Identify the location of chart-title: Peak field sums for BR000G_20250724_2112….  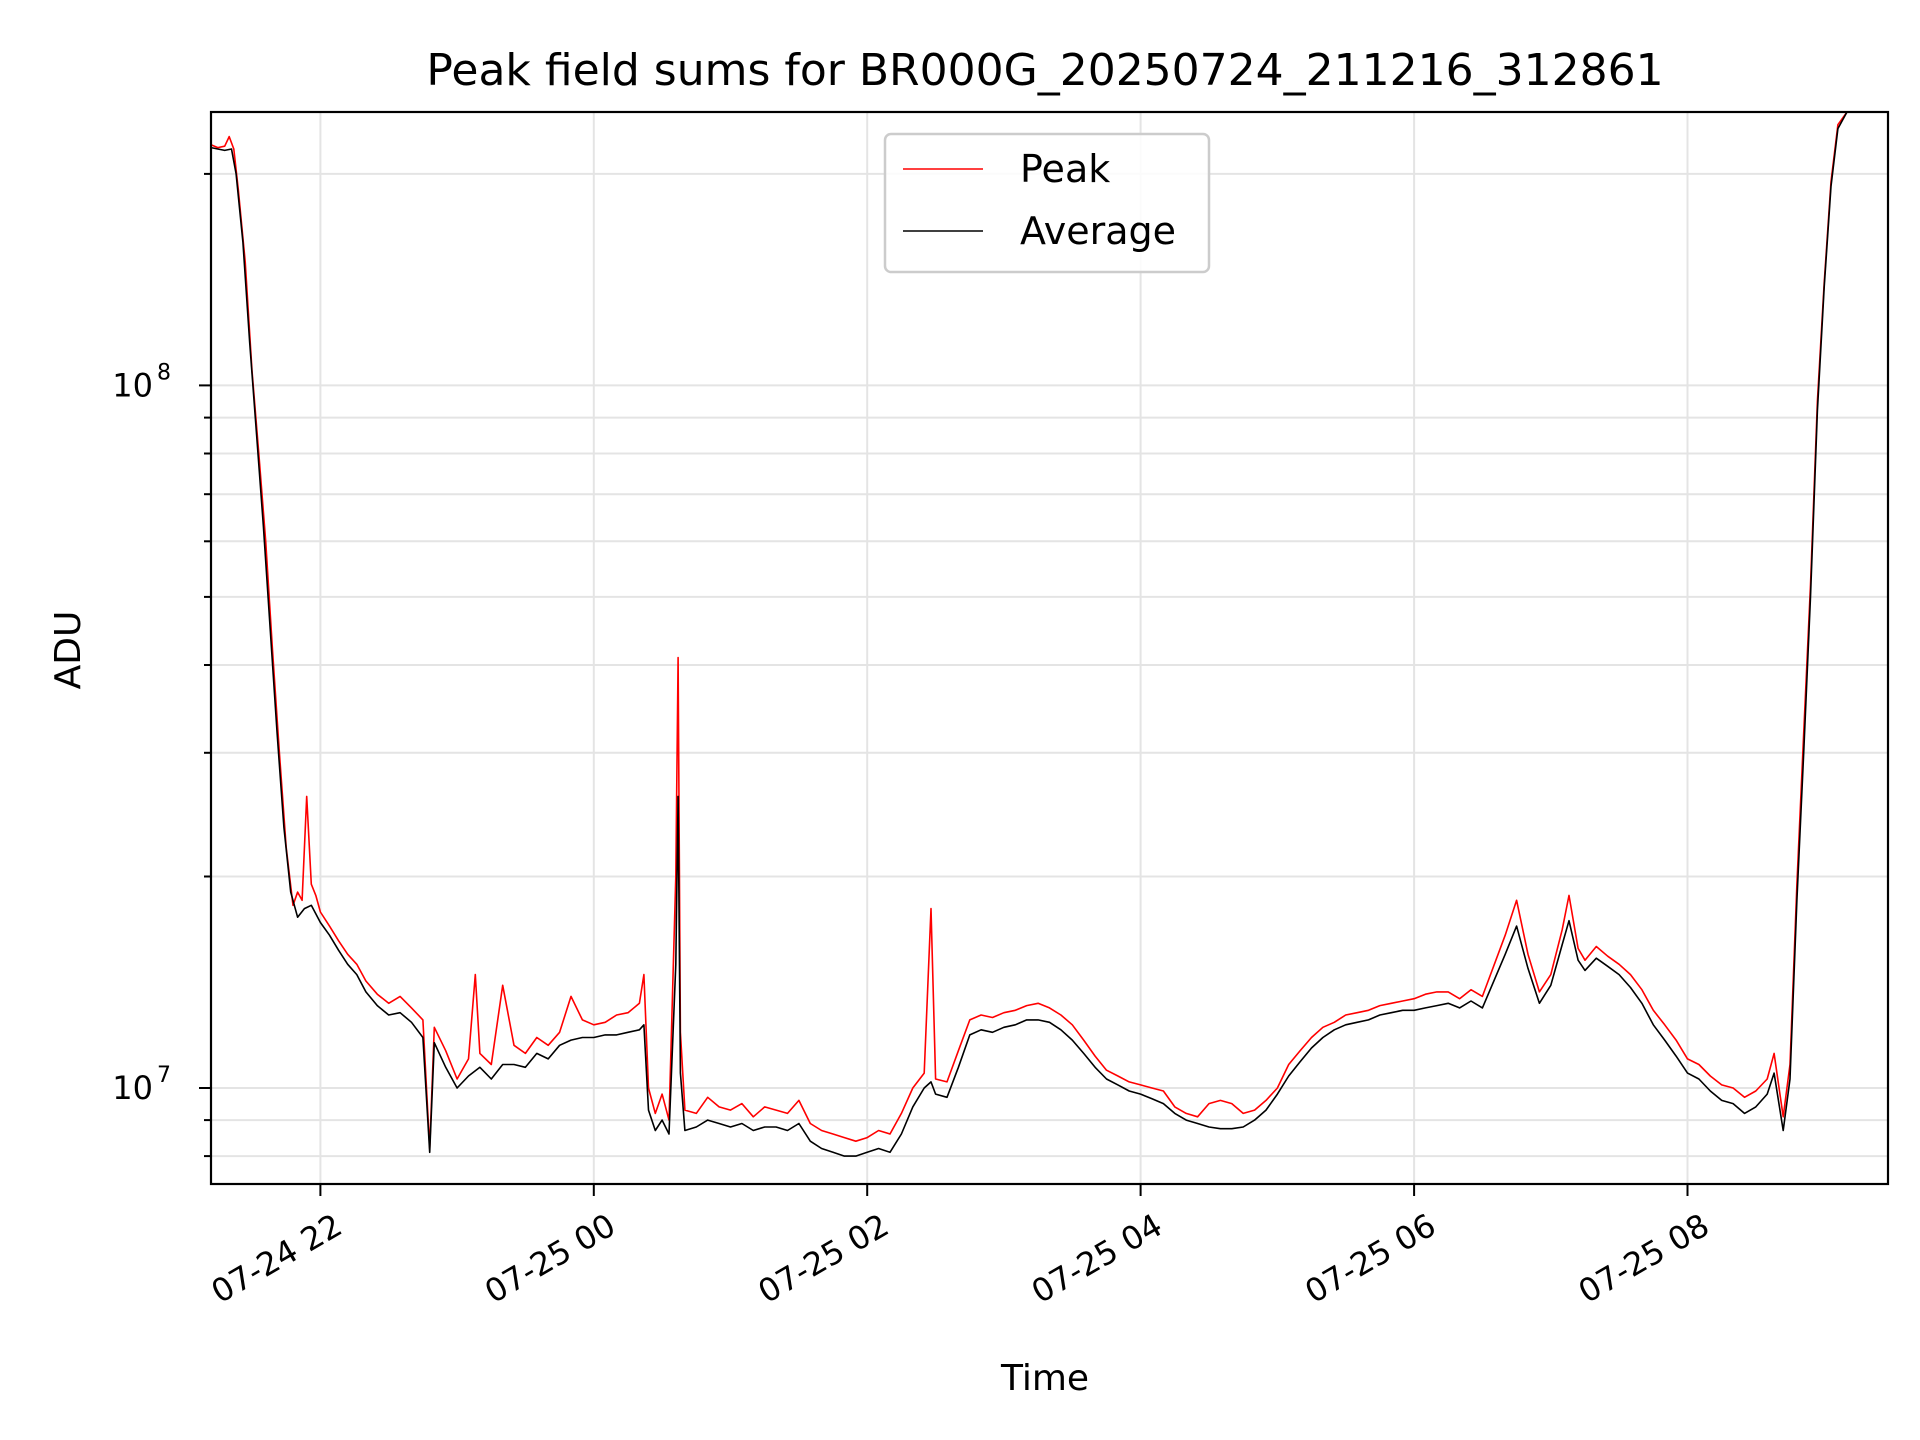
(1044, 70).